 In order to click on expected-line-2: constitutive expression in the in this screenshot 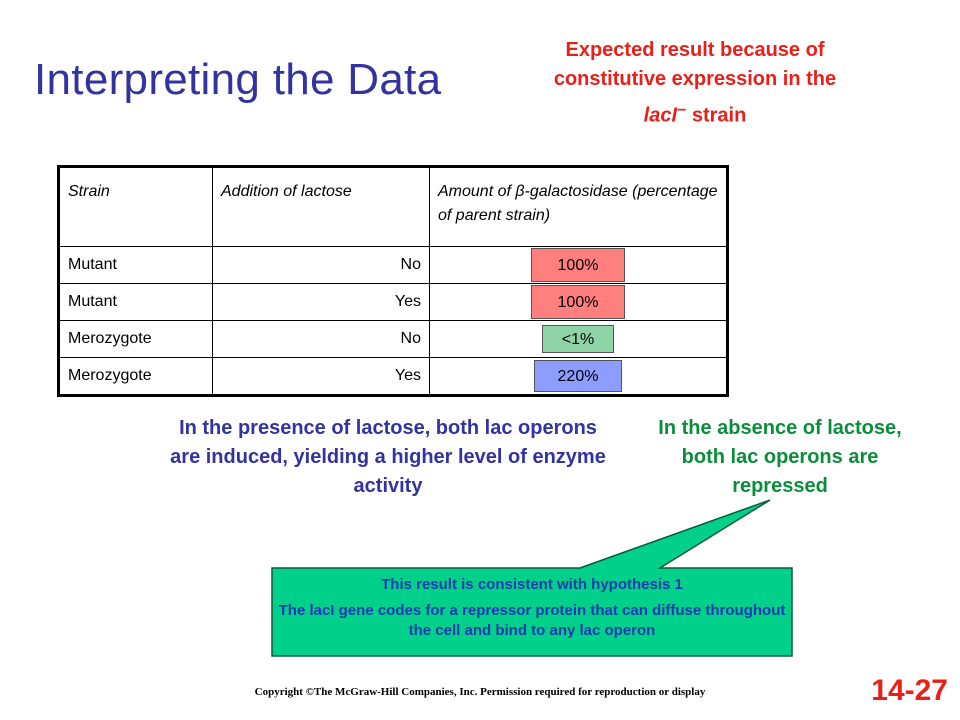, I will do `click(695, 79)`.